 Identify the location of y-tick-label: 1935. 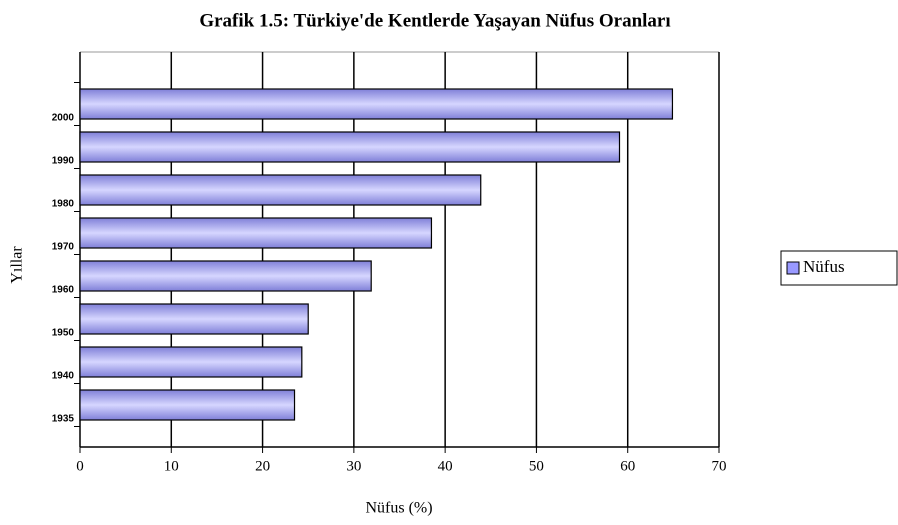
(63, 419).